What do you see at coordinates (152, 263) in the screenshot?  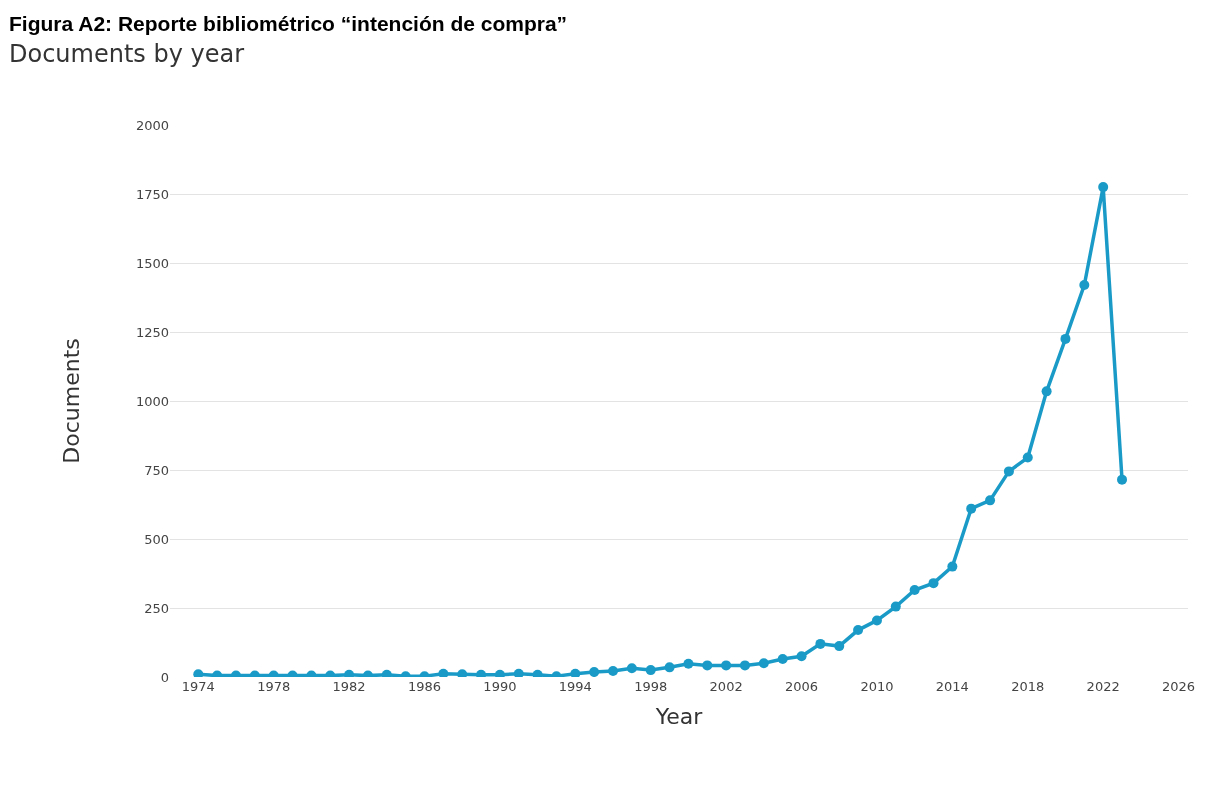 I see `y-tick-label: 1500` at bounding box center [152, 263].